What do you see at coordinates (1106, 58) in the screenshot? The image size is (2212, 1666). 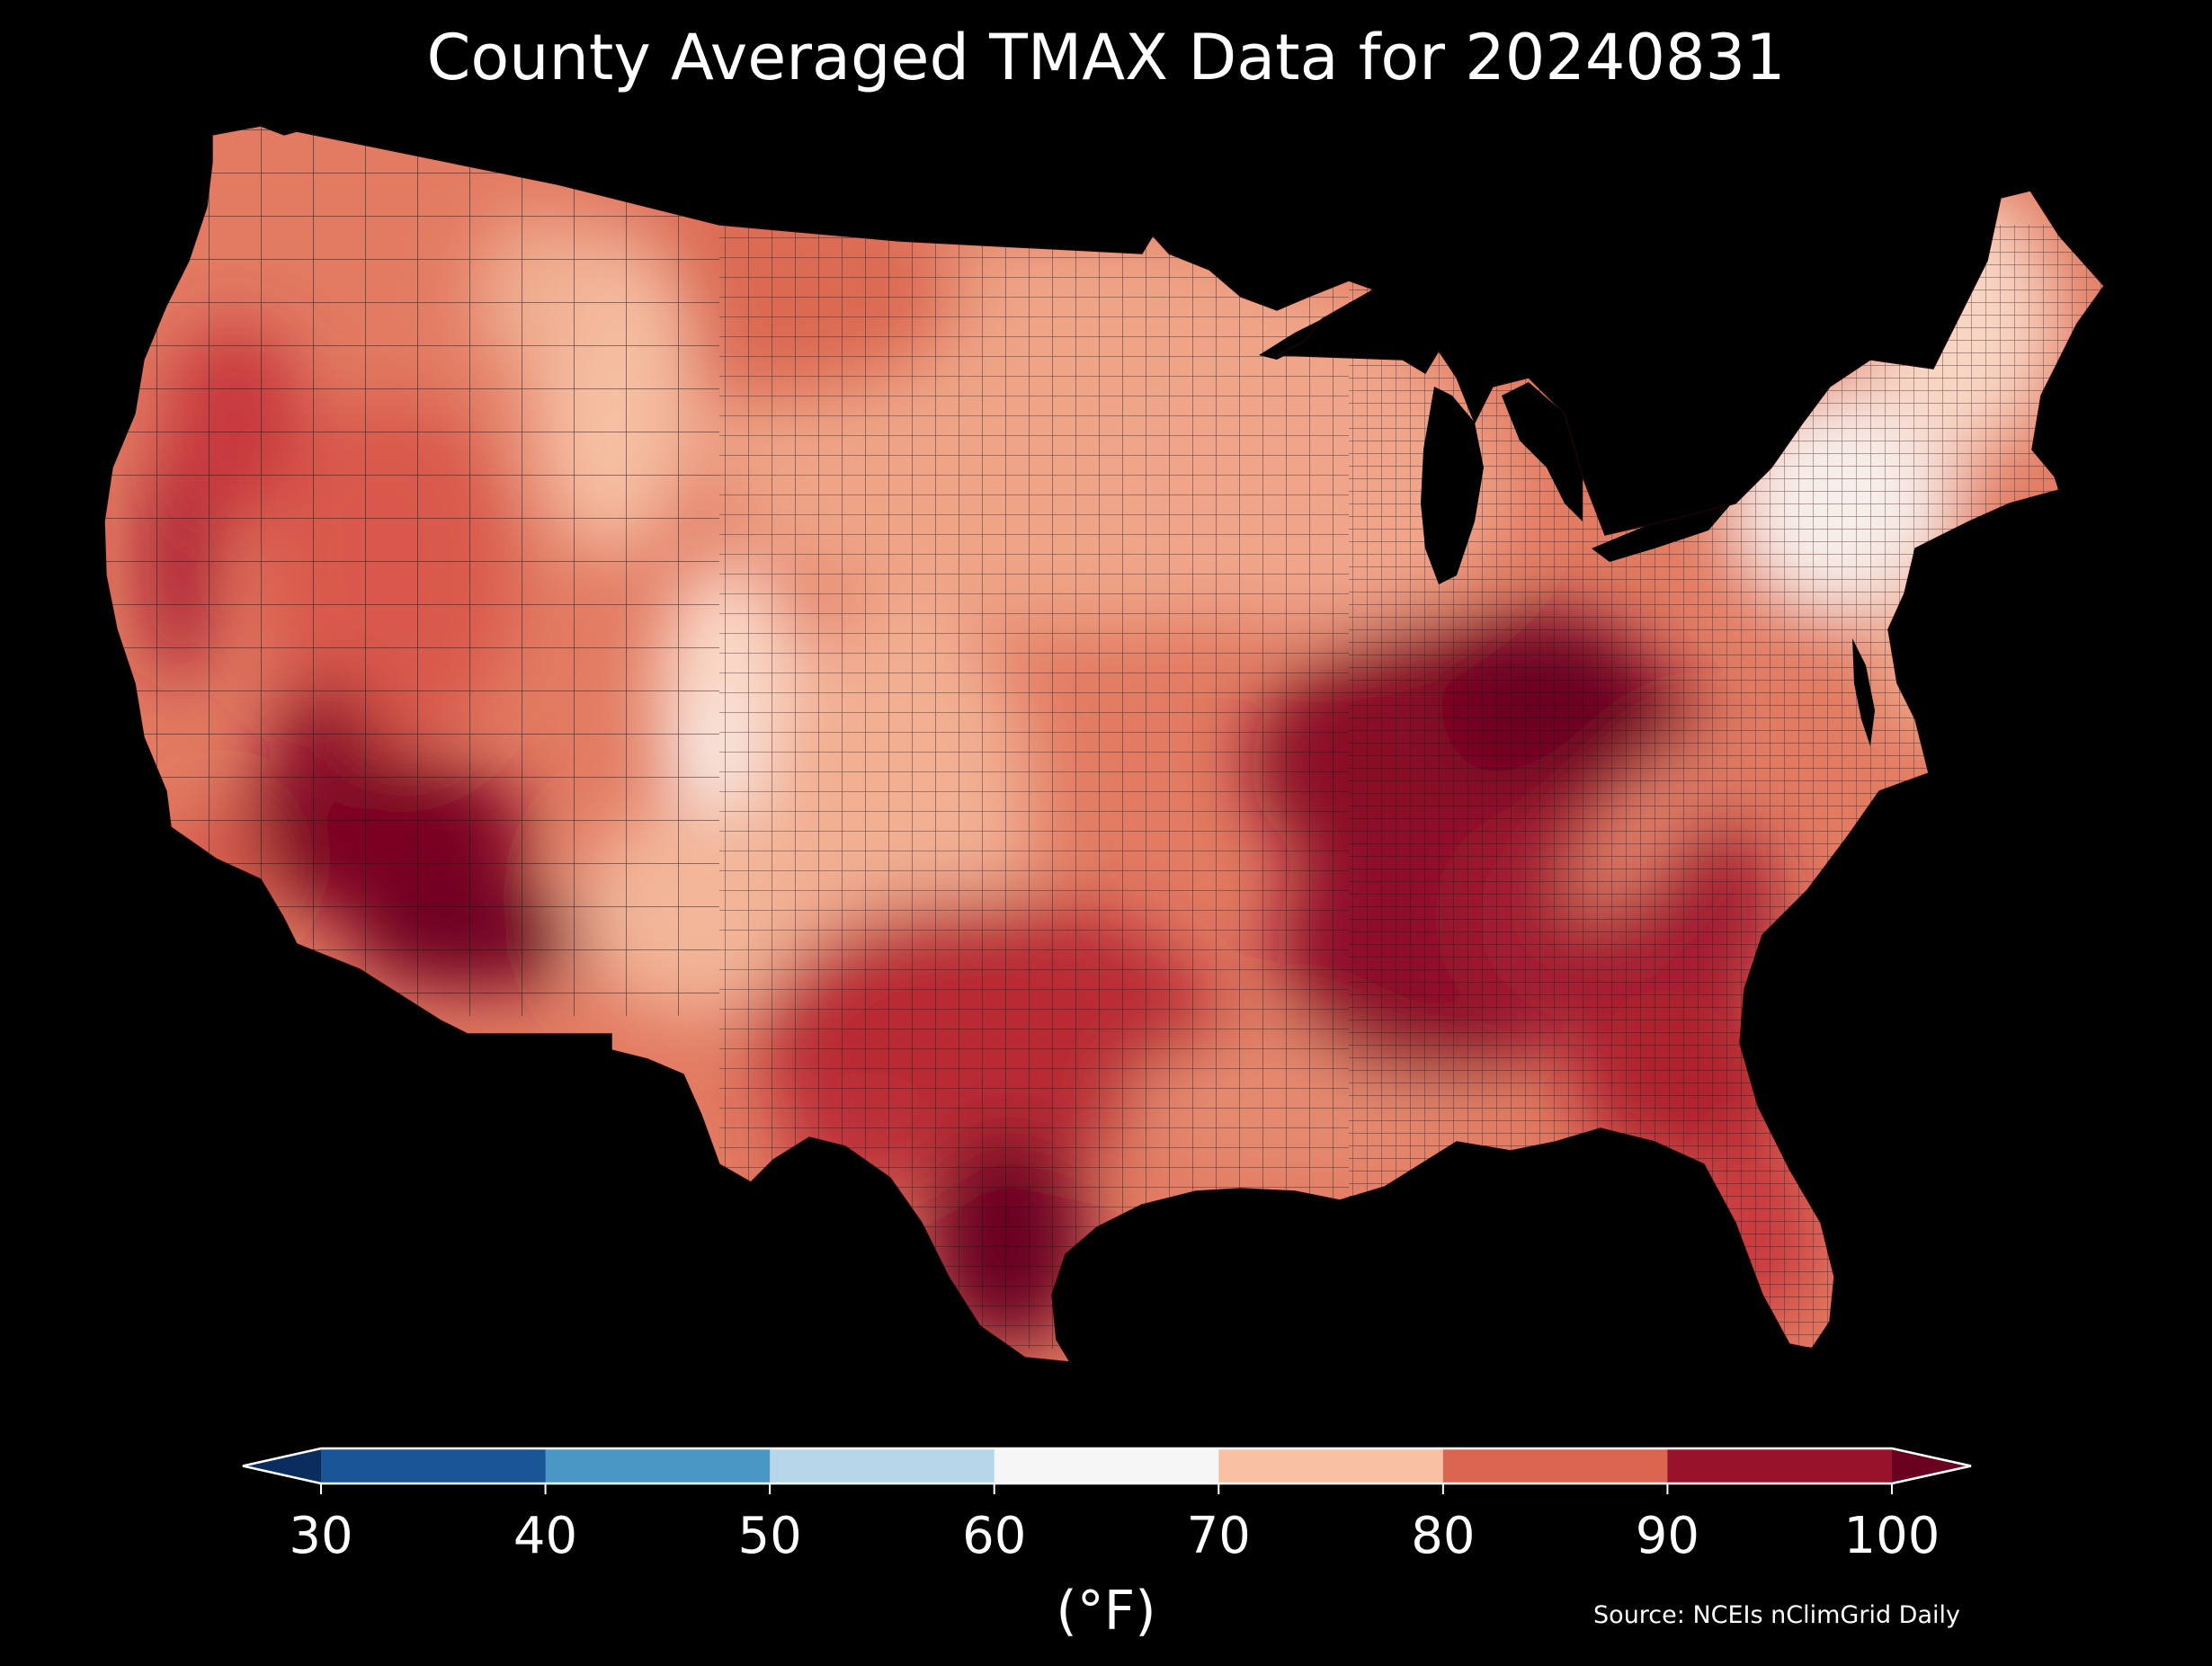 I see `map-title: County Averaged TMAX Data for 20240831` at bounding box center [1106, 58].